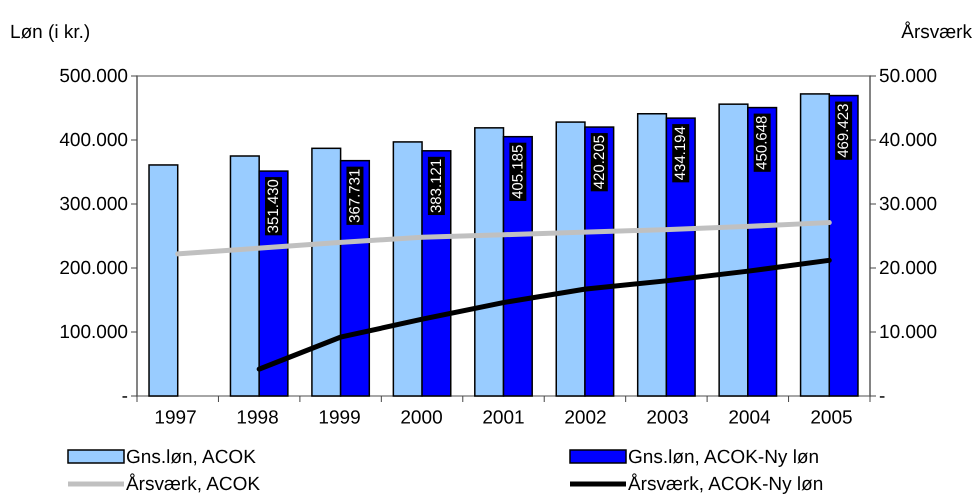 Image resolution: width=978 pixels, height=502 pixels. Describe the element at coordinates (93, 333) in the screenshot. I see `y-tick-label: 100.000` at that location.